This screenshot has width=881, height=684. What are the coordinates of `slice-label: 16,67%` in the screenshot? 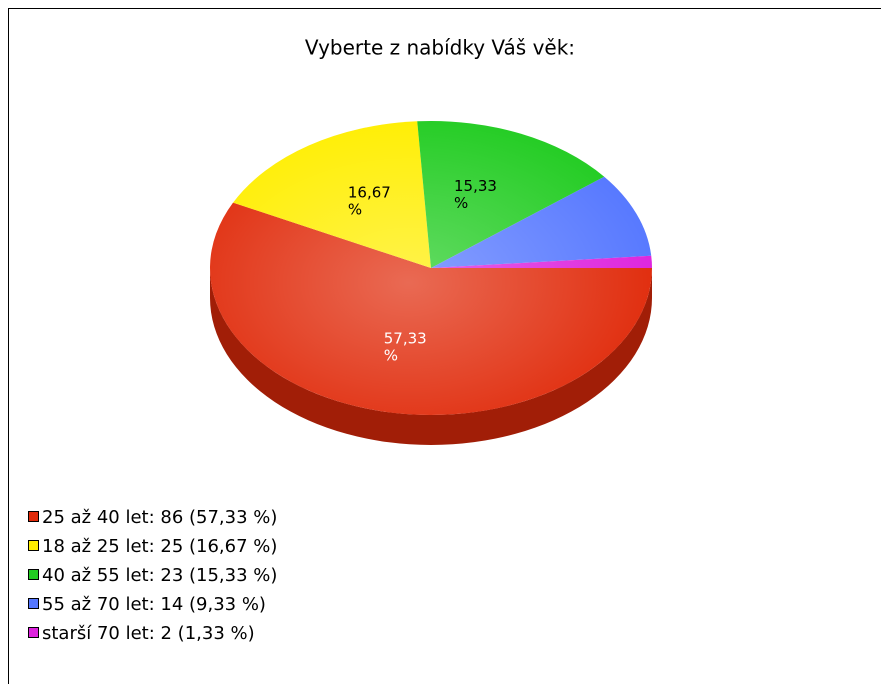 It's located at (369, 200).